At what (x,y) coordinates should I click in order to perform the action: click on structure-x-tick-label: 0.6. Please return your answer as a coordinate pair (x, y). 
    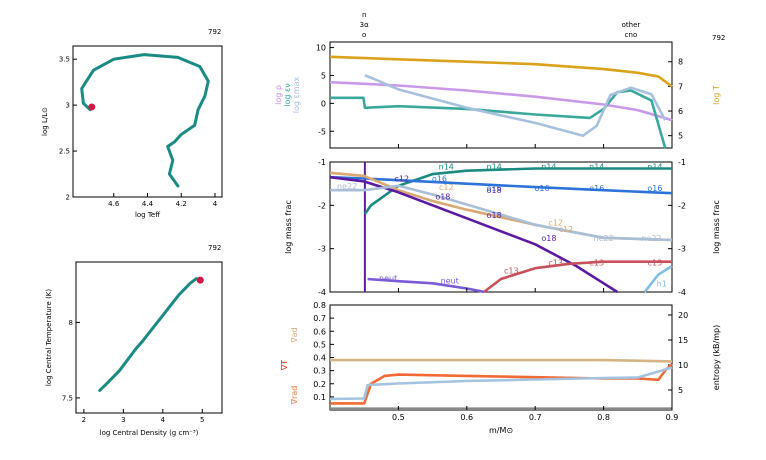
    Looking at the image, I should click on (466, 417).